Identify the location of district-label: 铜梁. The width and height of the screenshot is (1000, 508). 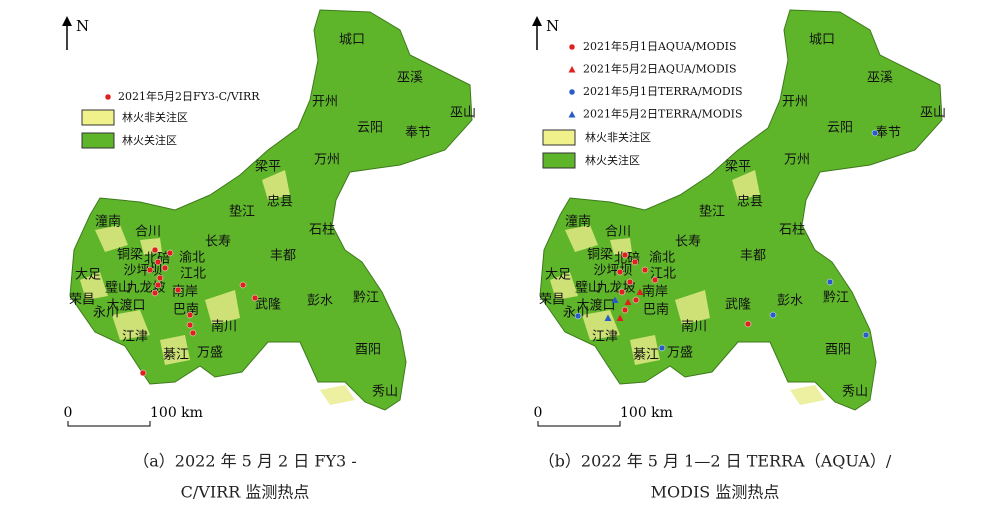
(600, 255).